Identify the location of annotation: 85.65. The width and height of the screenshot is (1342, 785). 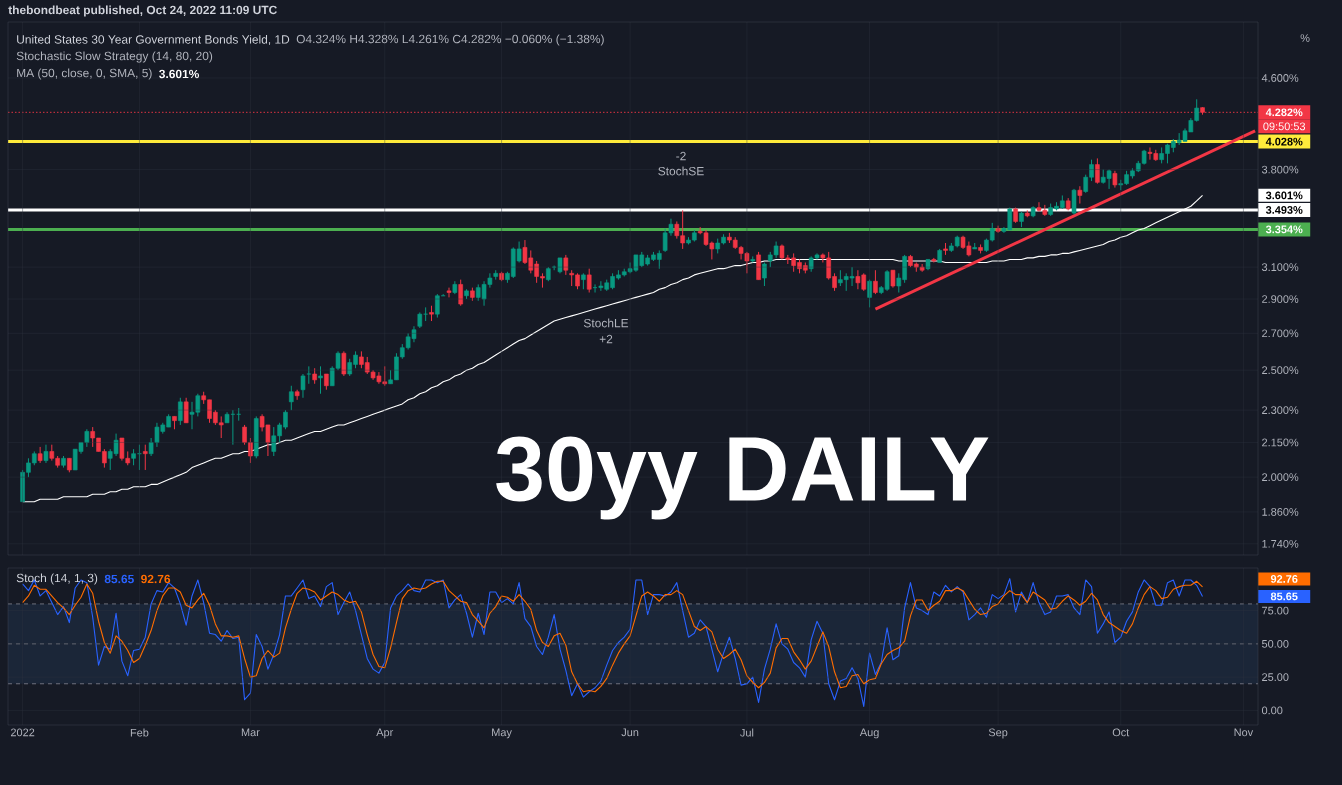
(119, 579).